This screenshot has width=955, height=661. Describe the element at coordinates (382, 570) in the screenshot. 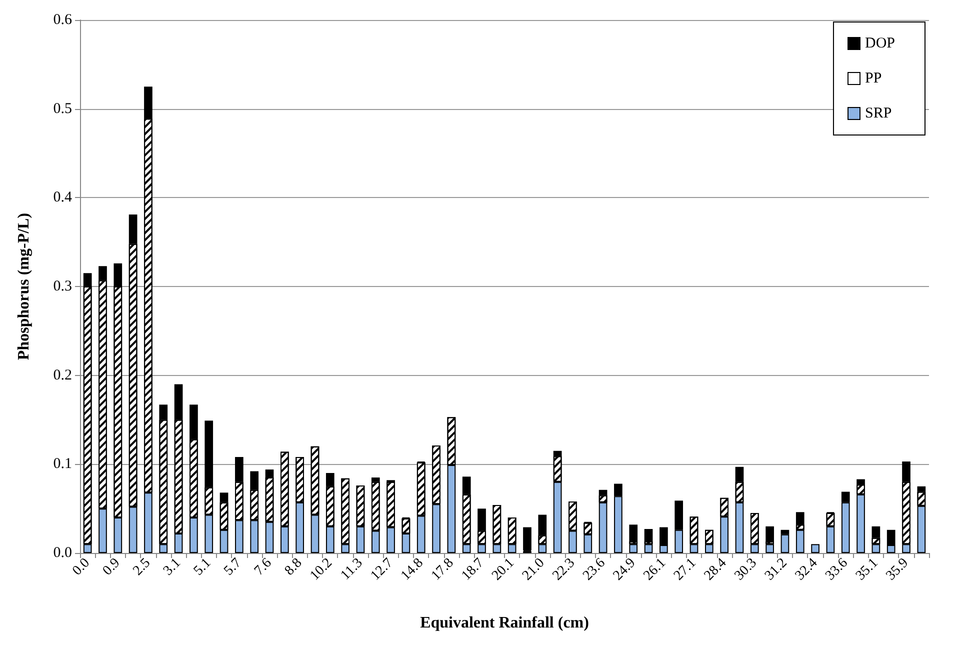

I see `x-tick-label: 12.7` at that location.